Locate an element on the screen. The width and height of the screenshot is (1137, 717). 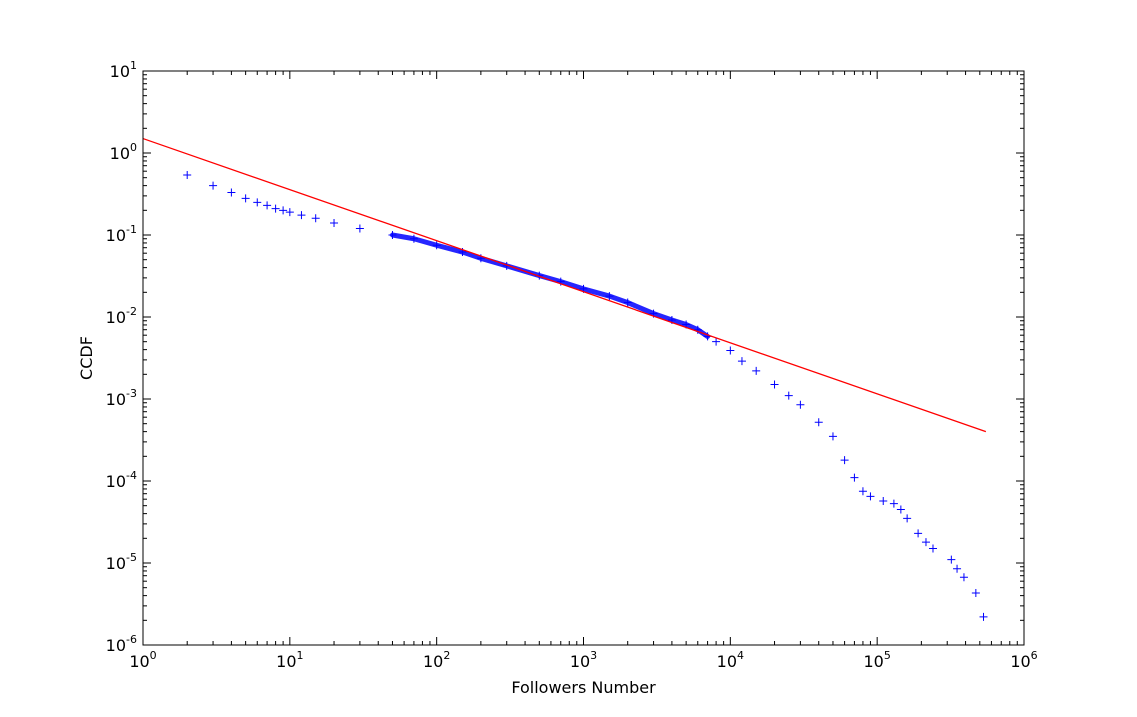
y-tick-exponent: -5 is located at coordinates (131, 557).